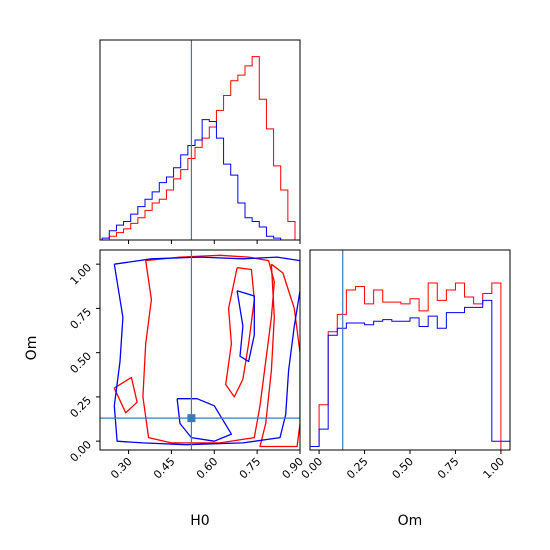 This screenshot has height=550, width=550. I want to click on truth-point-marker, so click(191, 418).